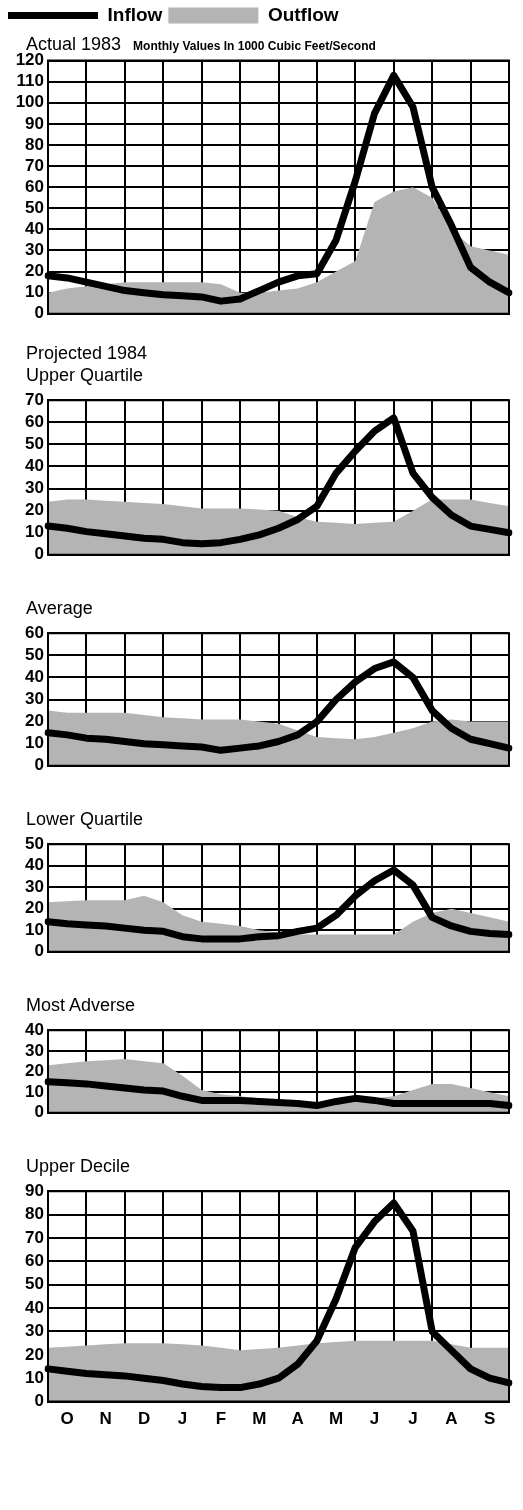  Describe the element at coordinates (303, 14) in the screenshot. I see `legend-label: Outflow` at that location.